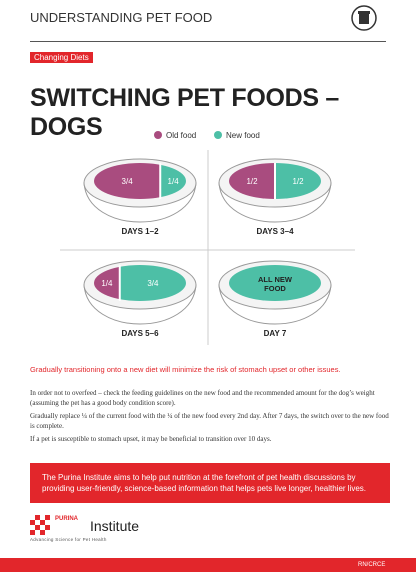 The image size is (416, 572). Describe the element at coordinates (275, 231) in the screenshot. I see `panel-label: DAYS 3–4` at that location.